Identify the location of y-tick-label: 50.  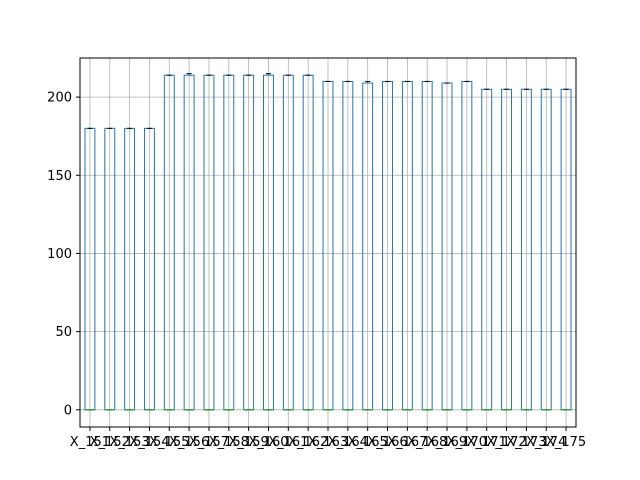
(63, 332).